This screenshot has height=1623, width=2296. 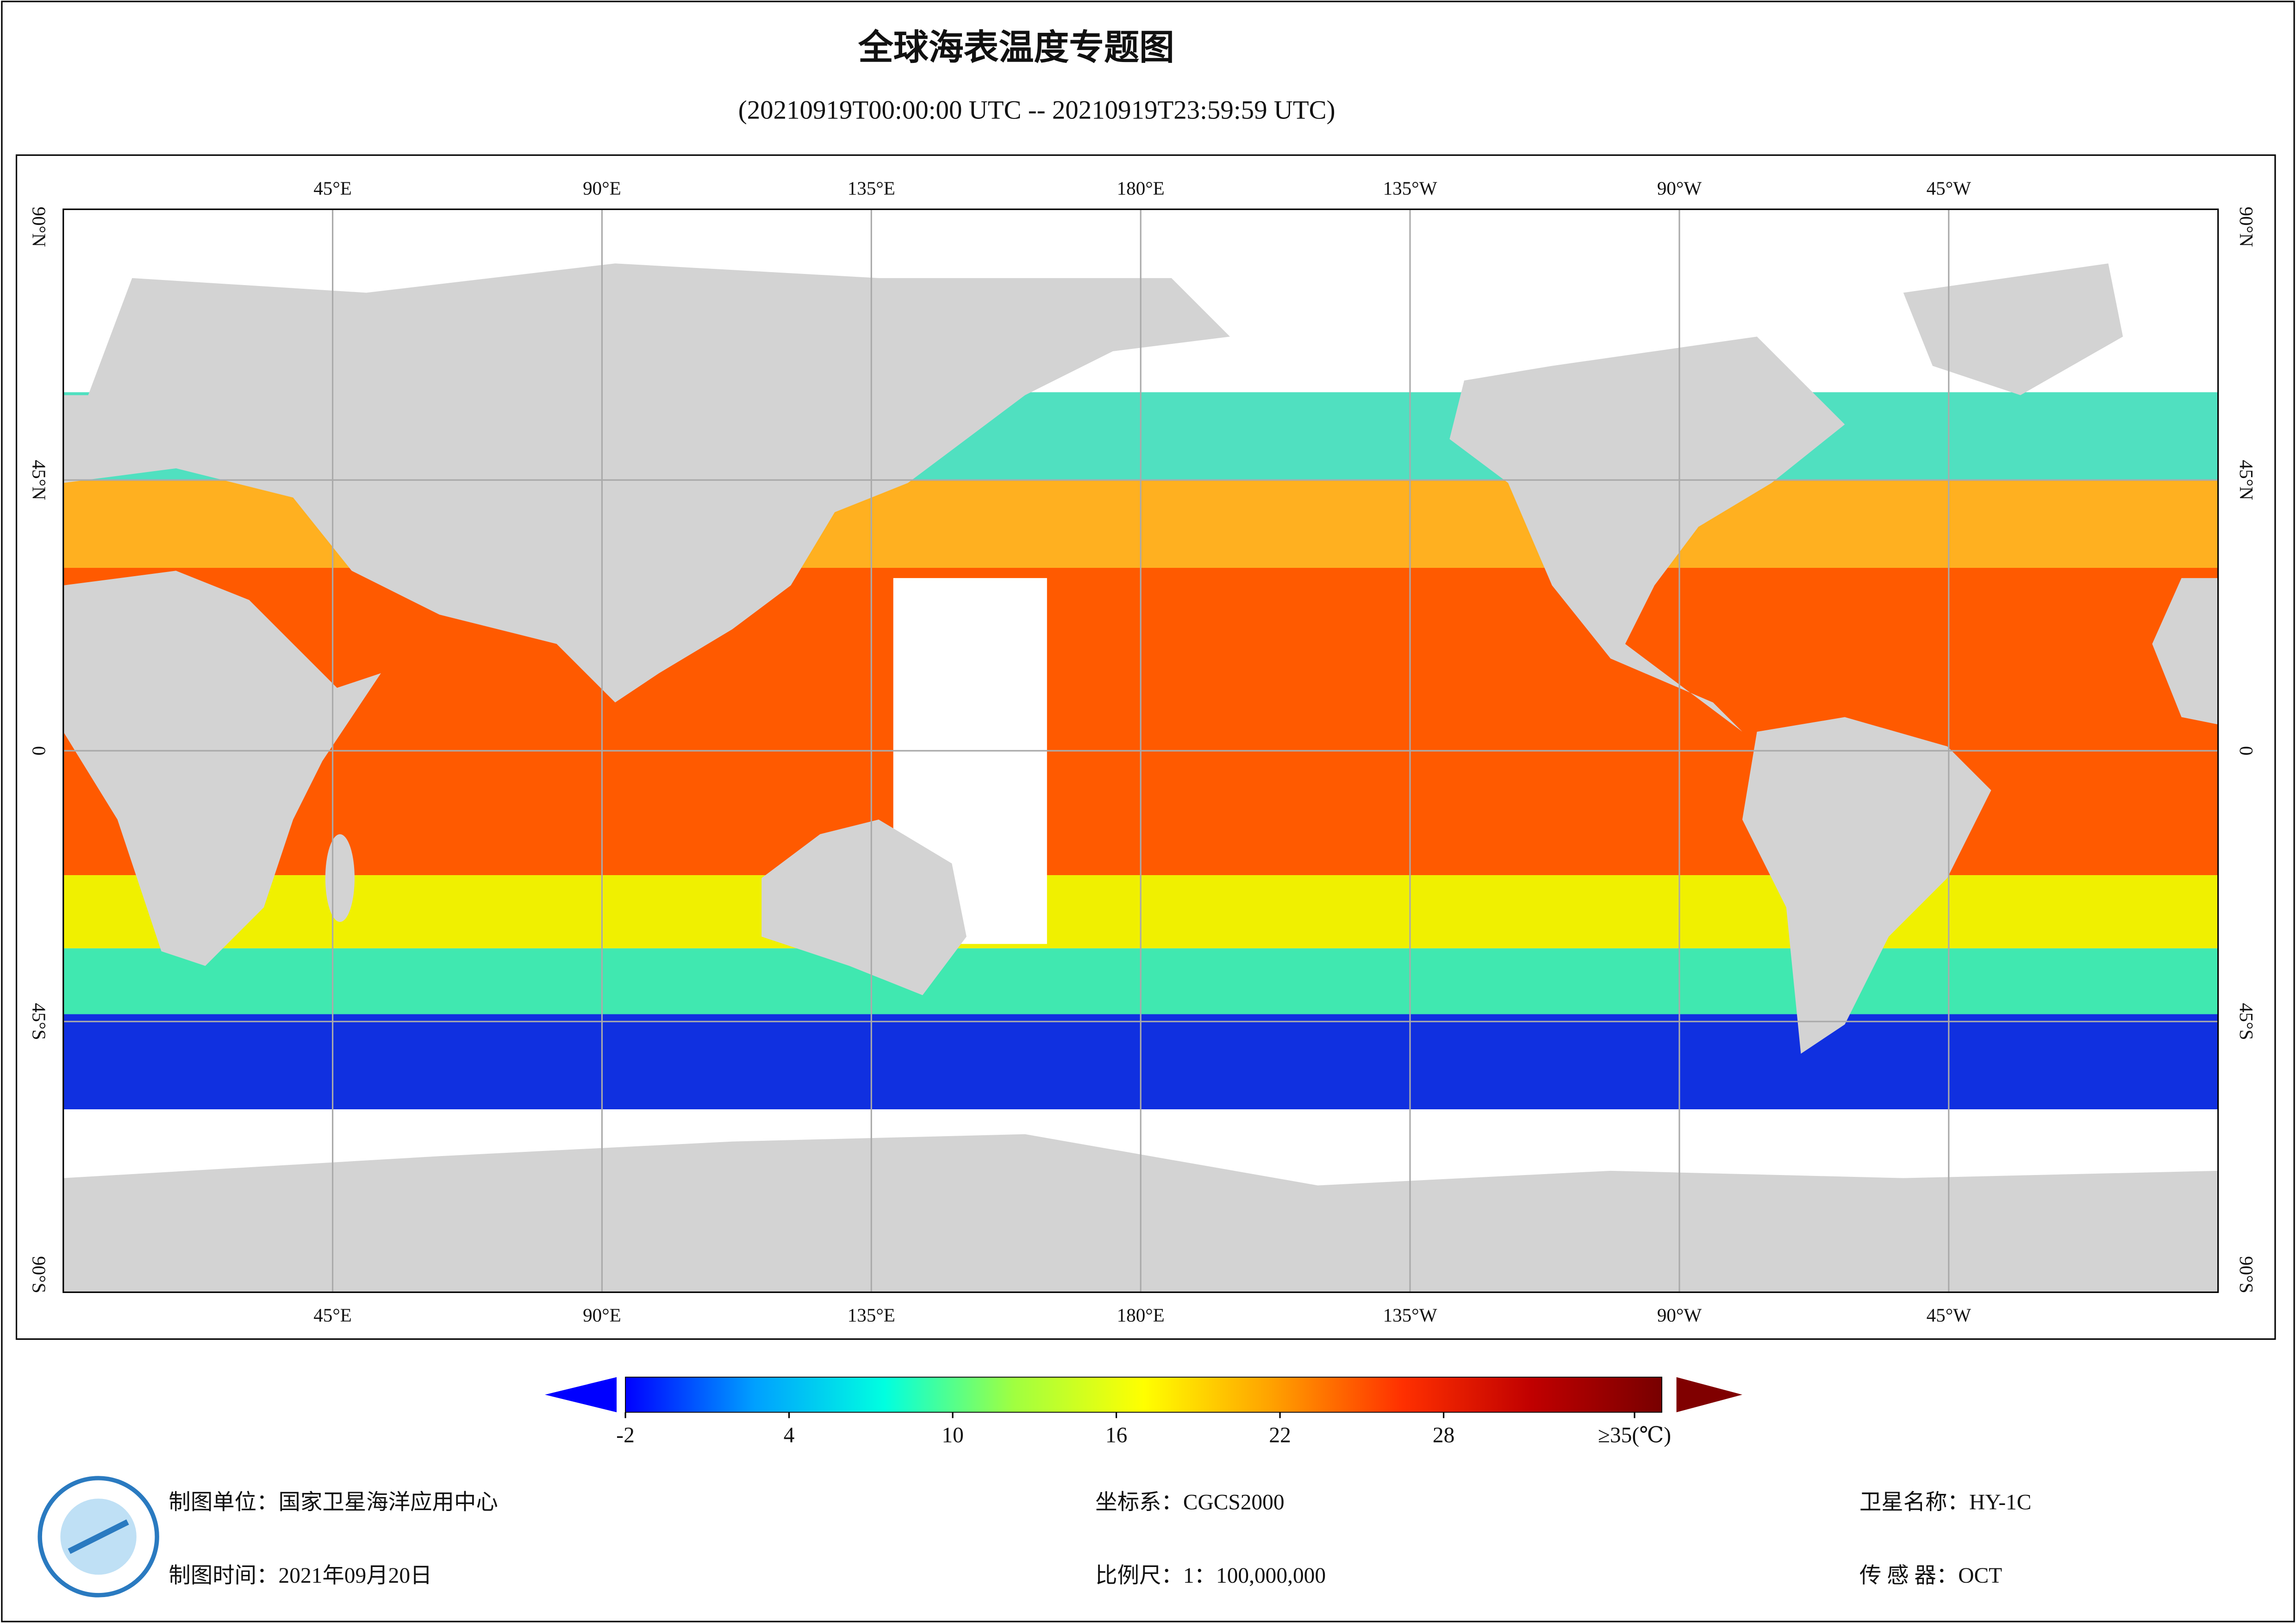 What do you see at coordinates (1210, 1576) in the screenshot?
I see `footer-text: 比例尺：1：100,000,000` at bounding box center [1210, 1576].